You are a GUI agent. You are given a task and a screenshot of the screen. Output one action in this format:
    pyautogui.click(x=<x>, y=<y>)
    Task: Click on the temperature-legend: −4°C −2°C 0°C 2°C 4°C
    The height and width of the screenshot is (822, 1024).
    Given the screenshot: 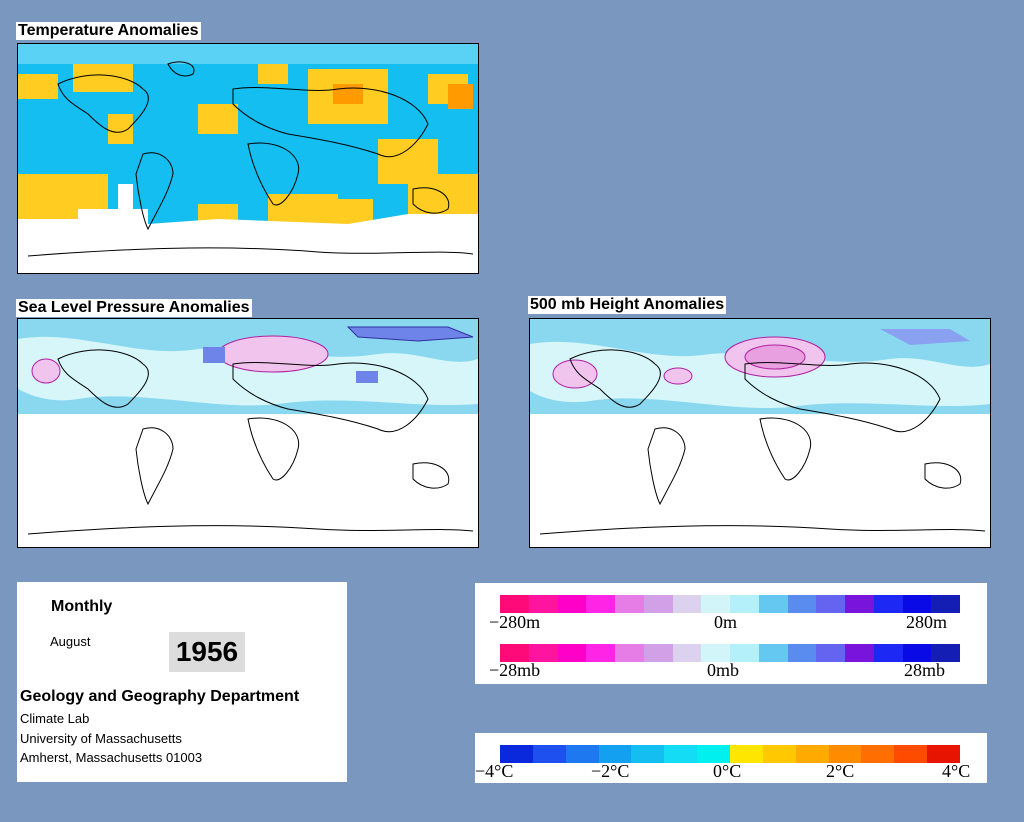 What is the action you would take?
    pyautogui.click(x=731, y=758)
    